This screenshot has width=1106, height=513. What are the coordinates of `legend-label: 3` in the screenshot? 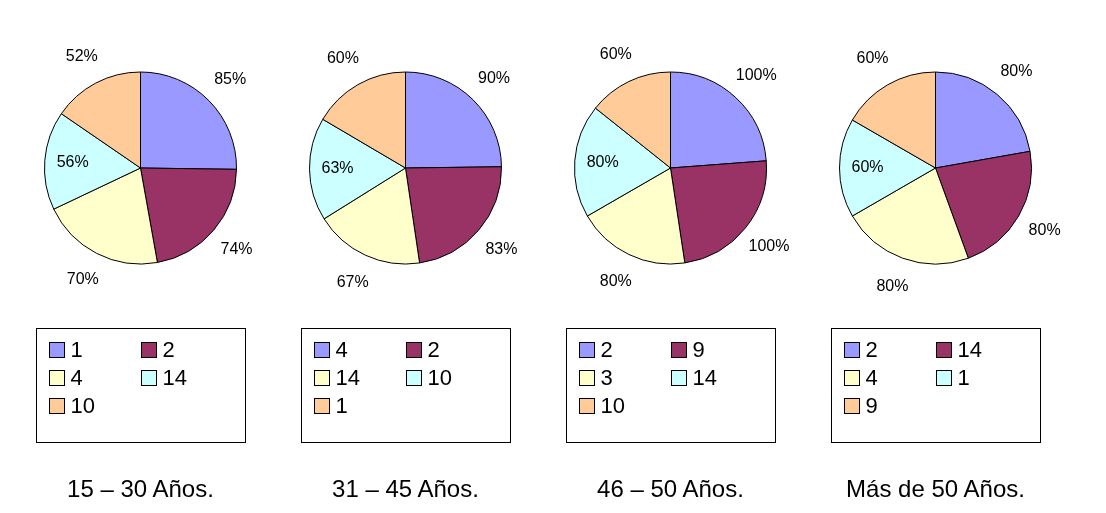 It's located at (606, 378).